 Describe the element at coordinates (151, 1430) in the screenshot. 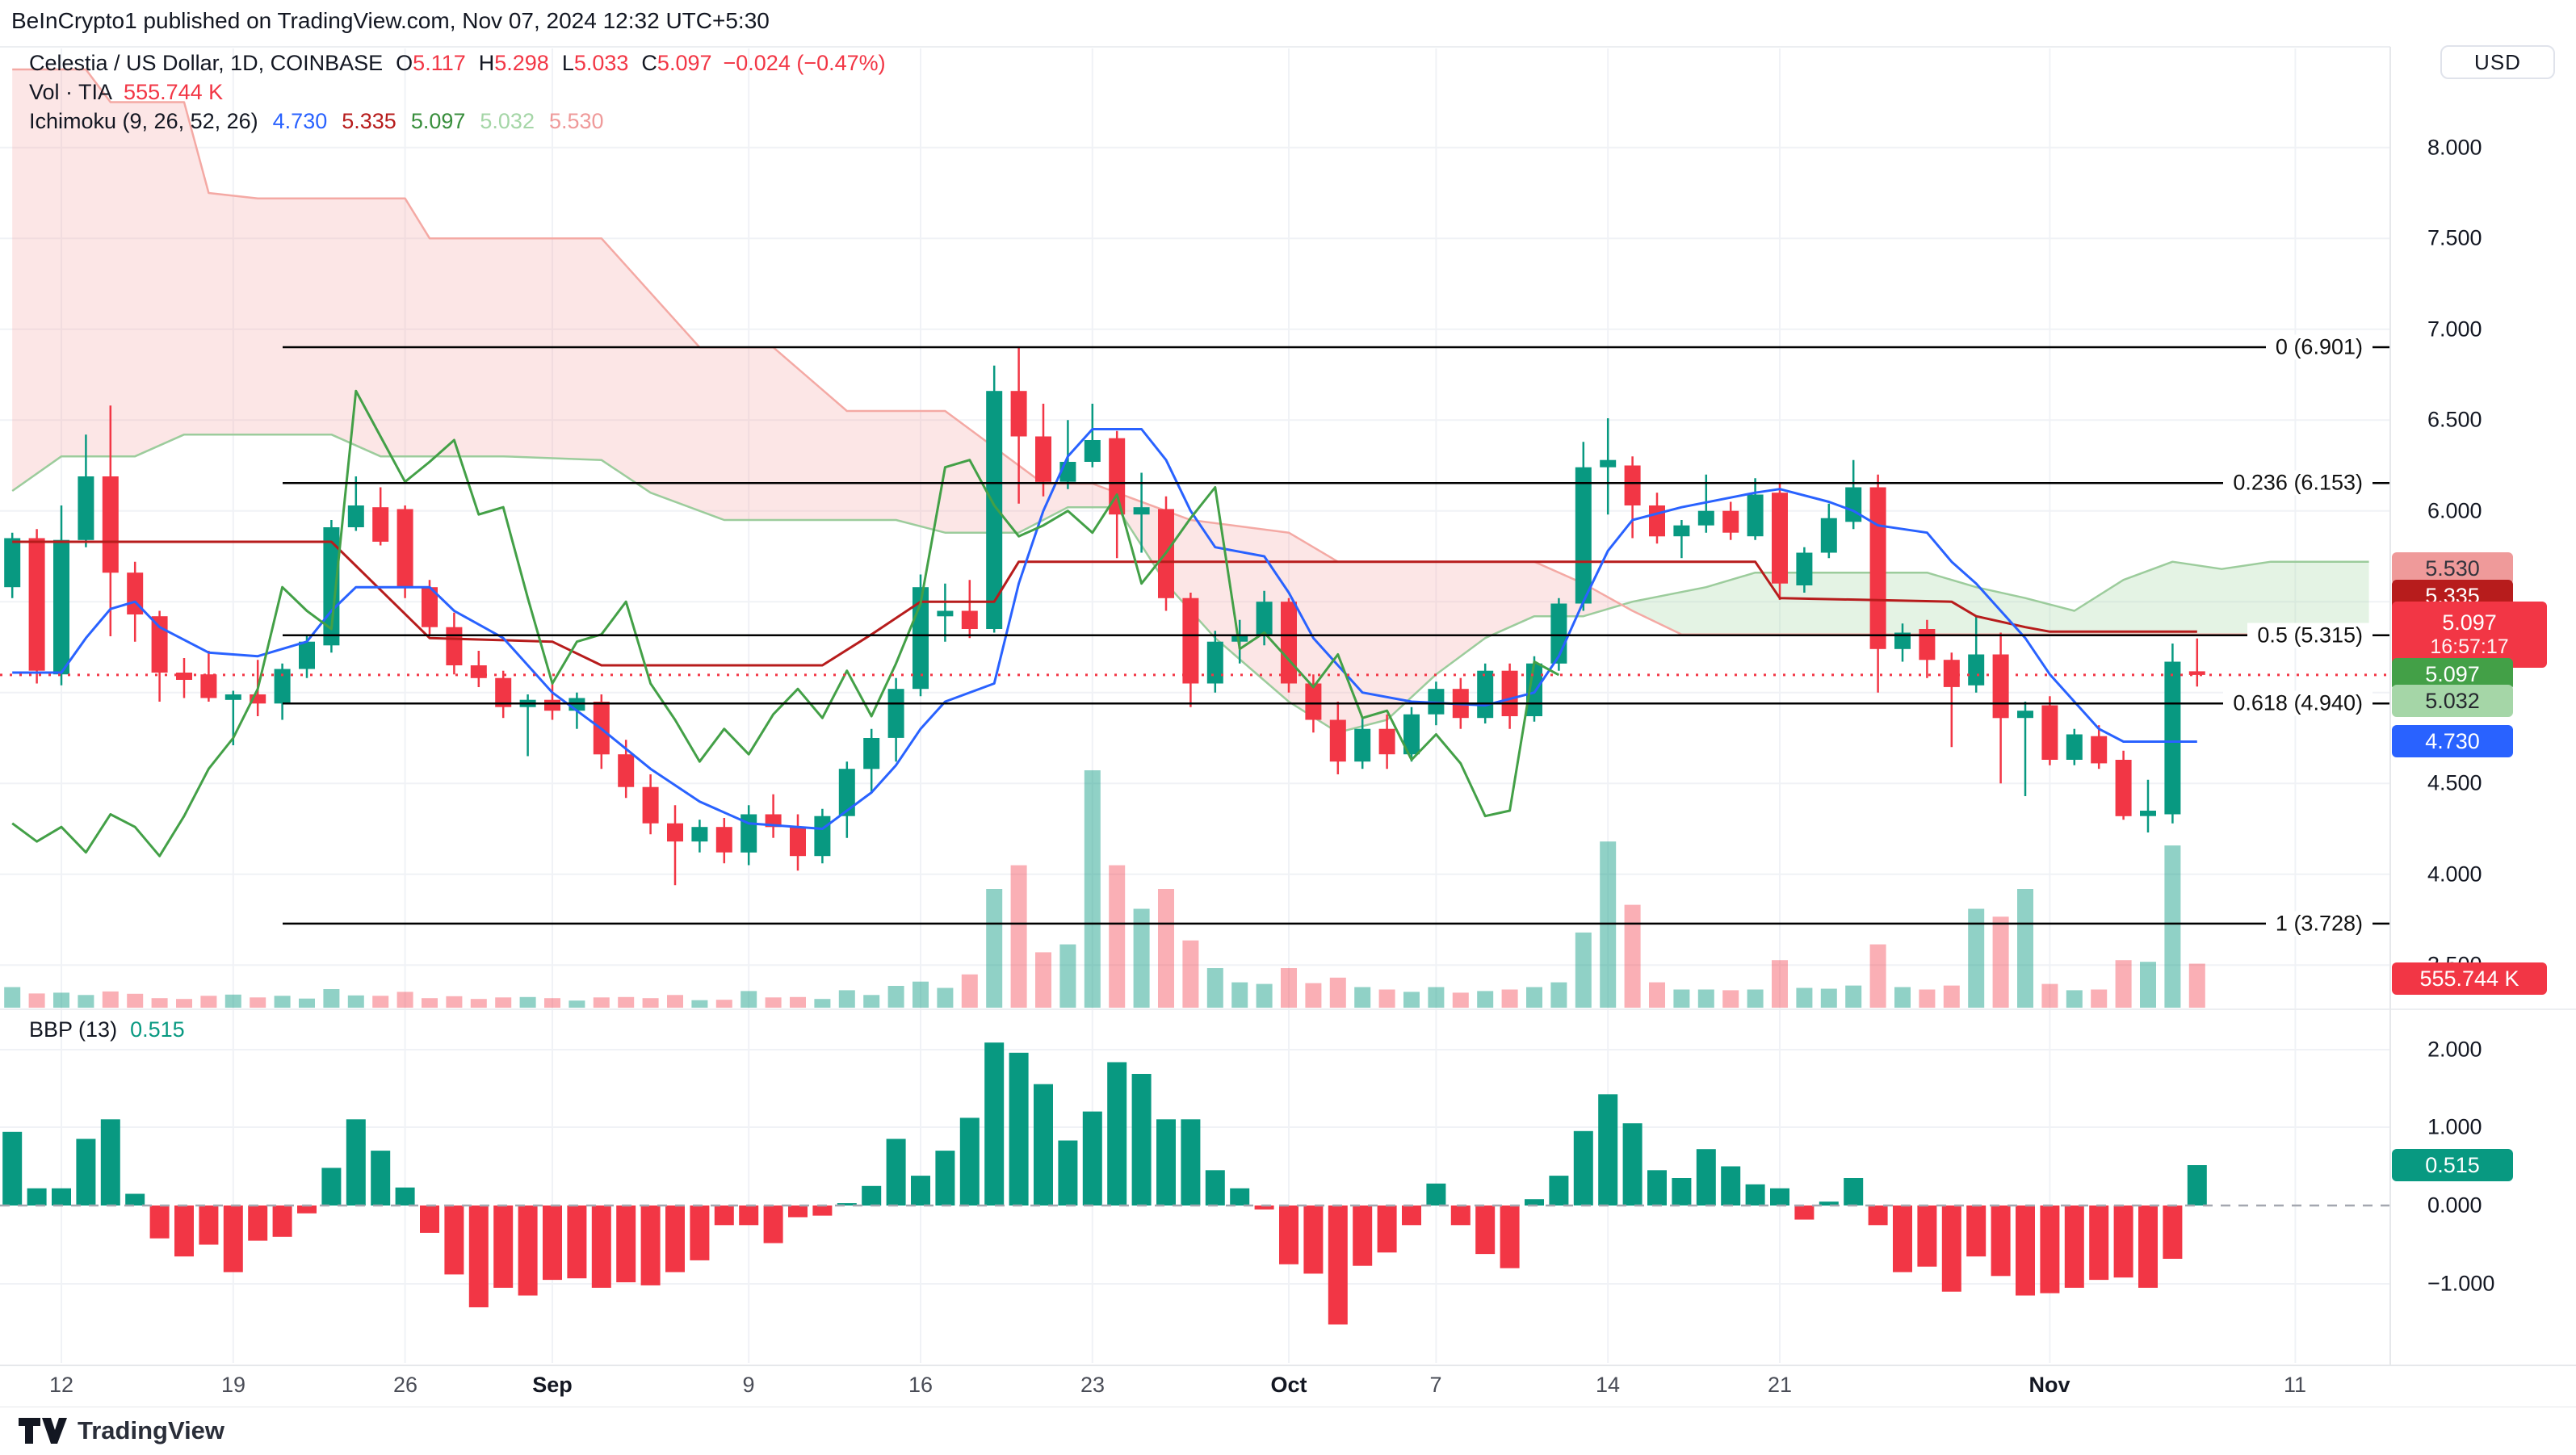

I see `tradingview-brand-text: TradingView` at that location.